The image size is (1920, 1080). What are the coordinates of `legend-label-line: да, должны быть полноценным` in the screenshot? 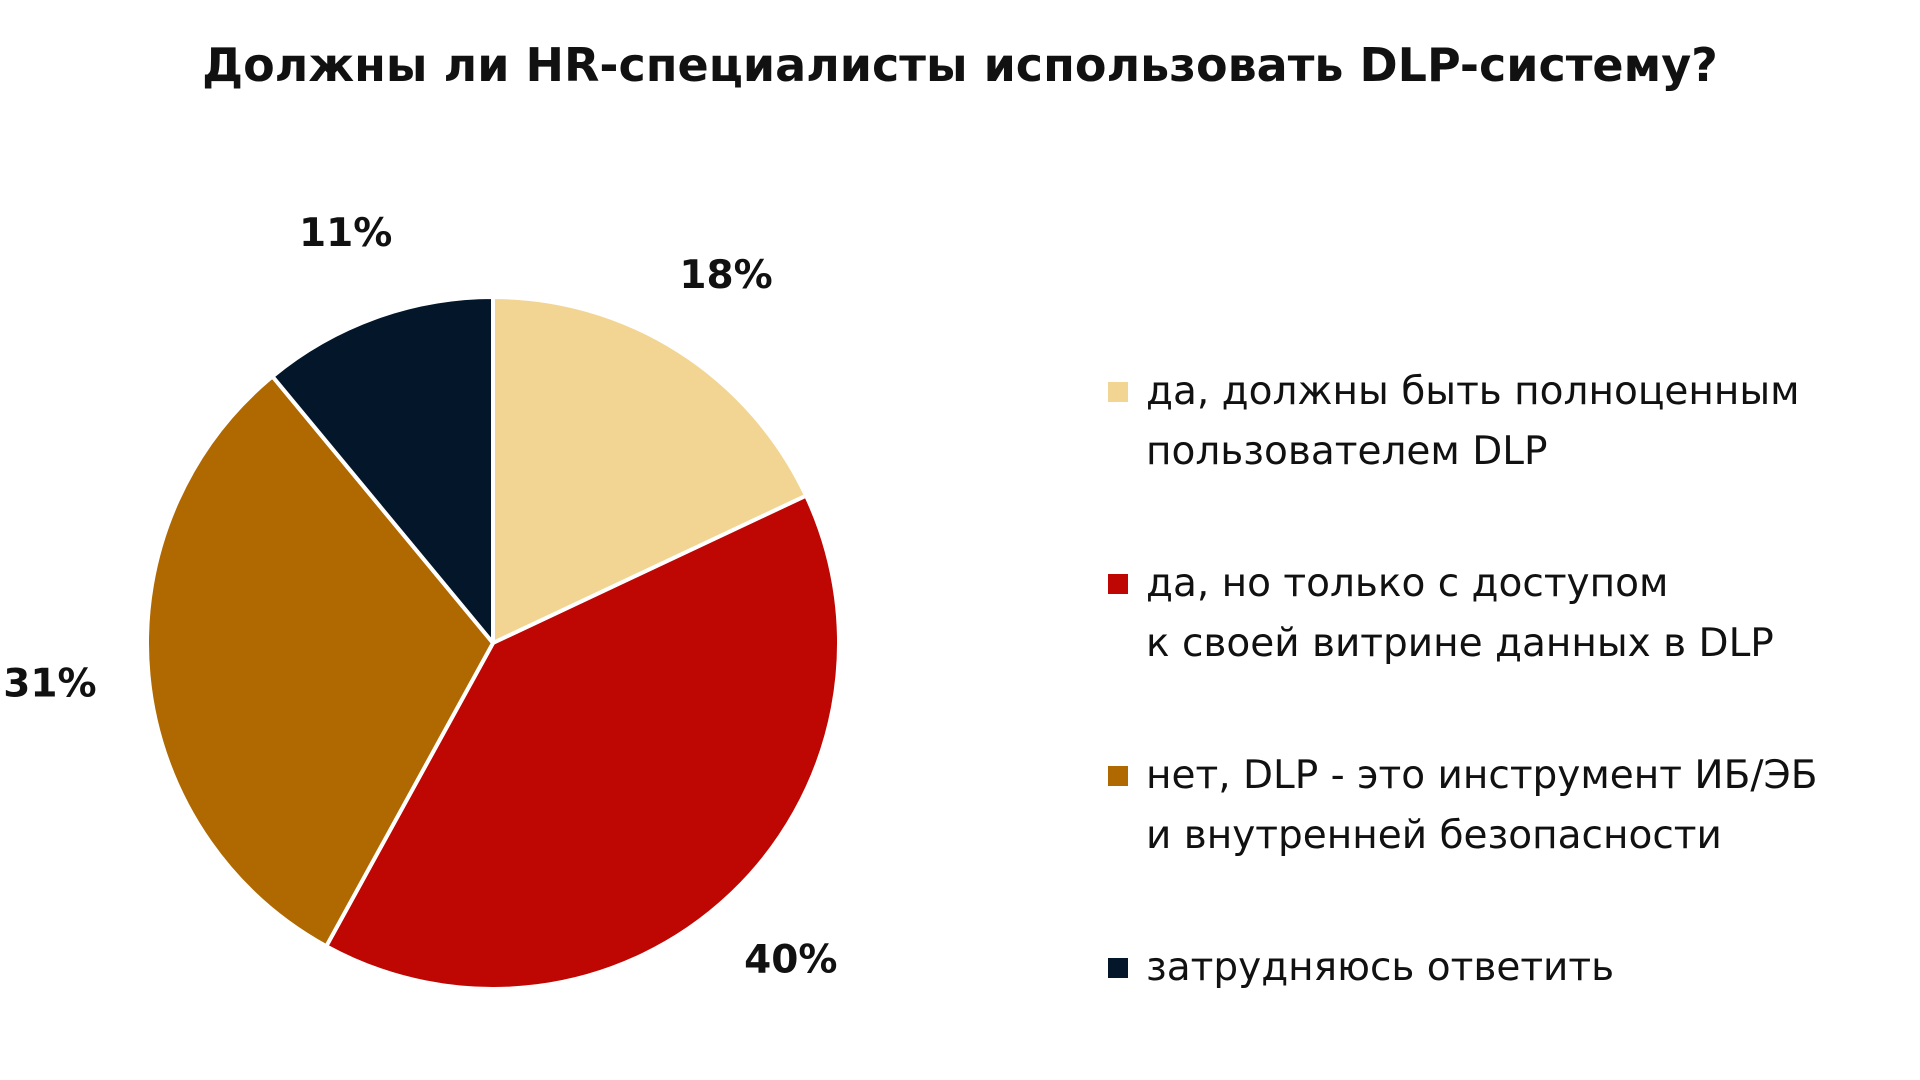 It's located at (1473, 391).